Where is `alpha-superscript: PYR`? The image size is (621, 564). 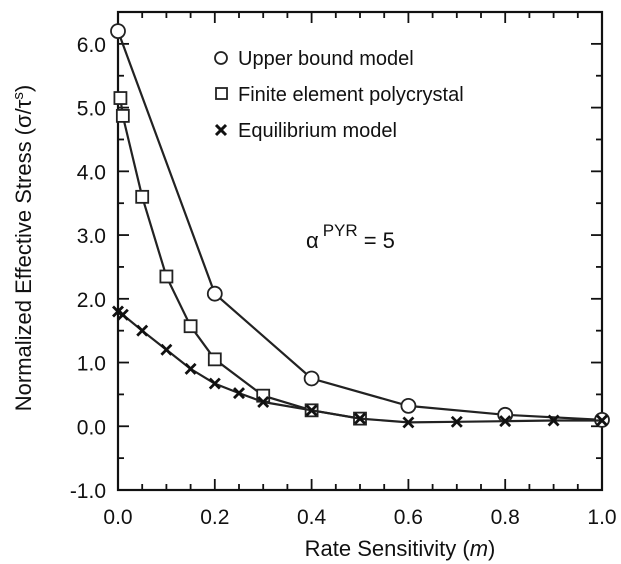 alpha-superscript: PYR is located at coordinates (340, 230).